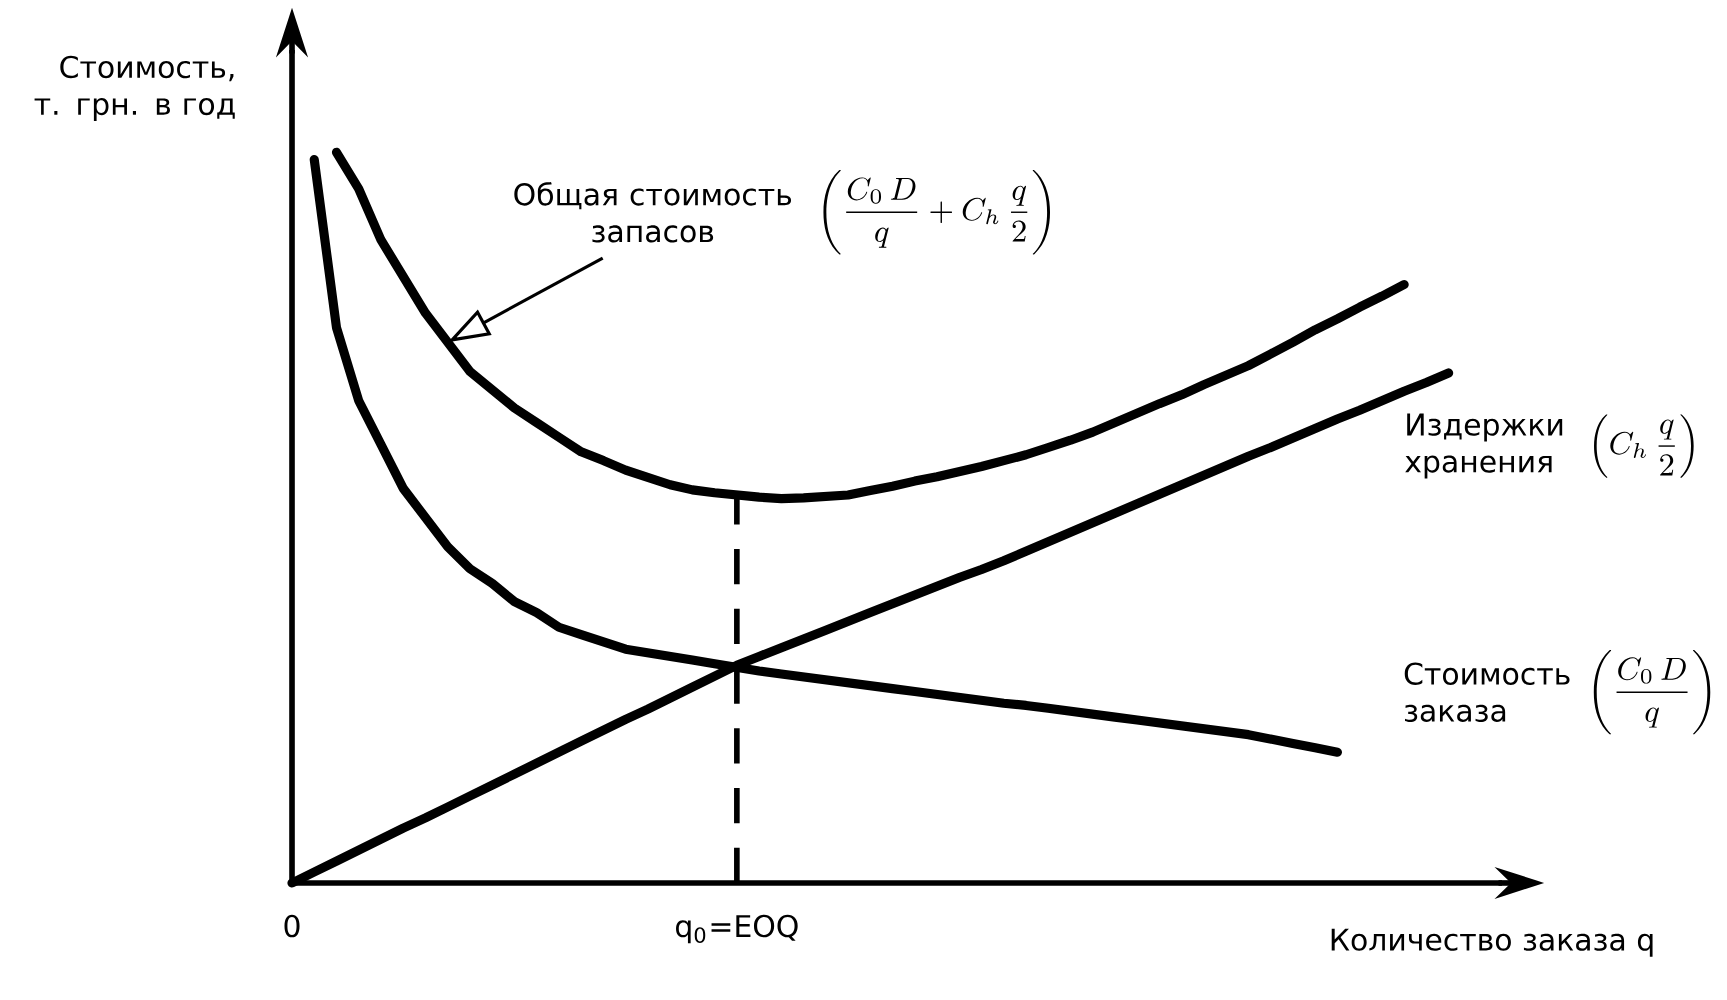  Describe the element at coordinates (134, 88) in the screenshot. I see `y-axis-title: Стоимость, т. грн. в год` at that location.